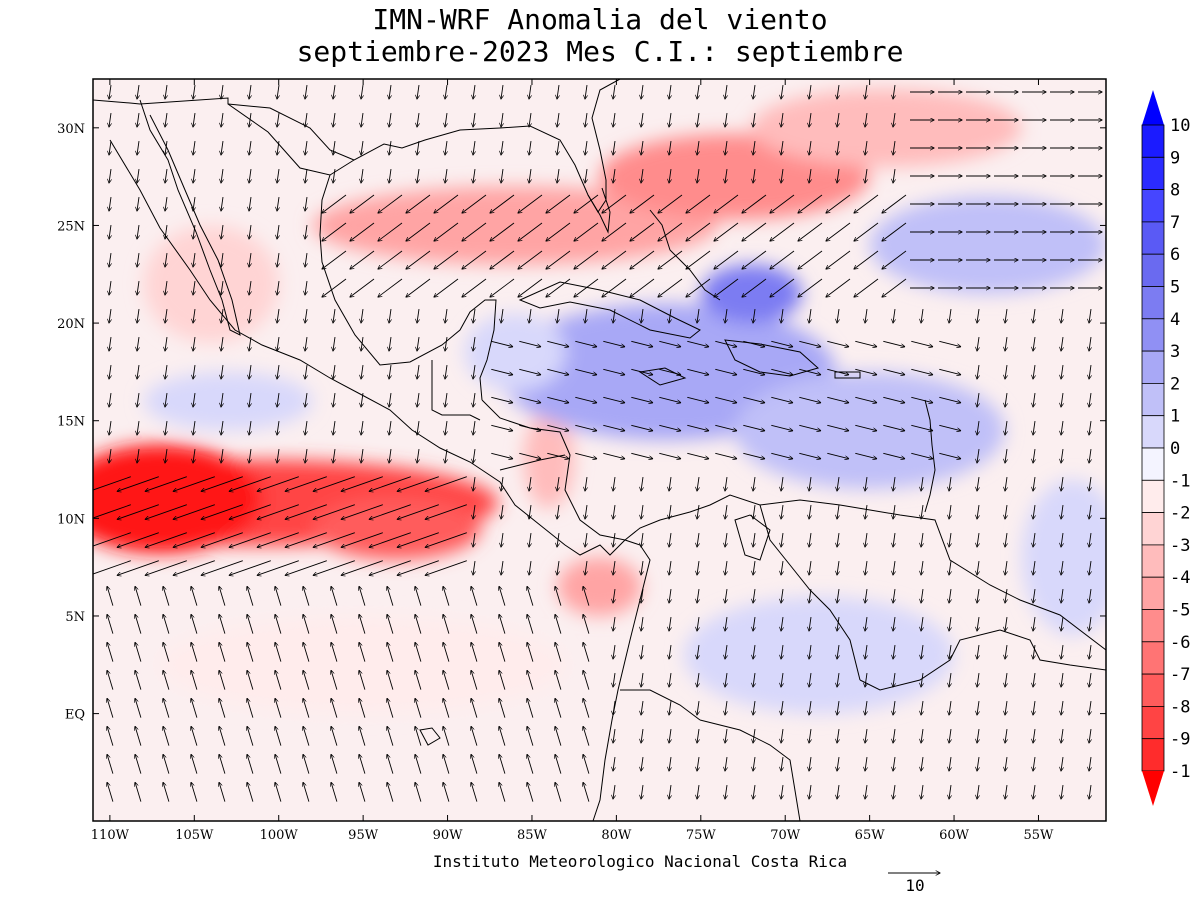  What do you see at coordinates (1153, 788) in the screenshot?
I see `colorbar-bottom-arrow` at bounding box center [1153, 788].